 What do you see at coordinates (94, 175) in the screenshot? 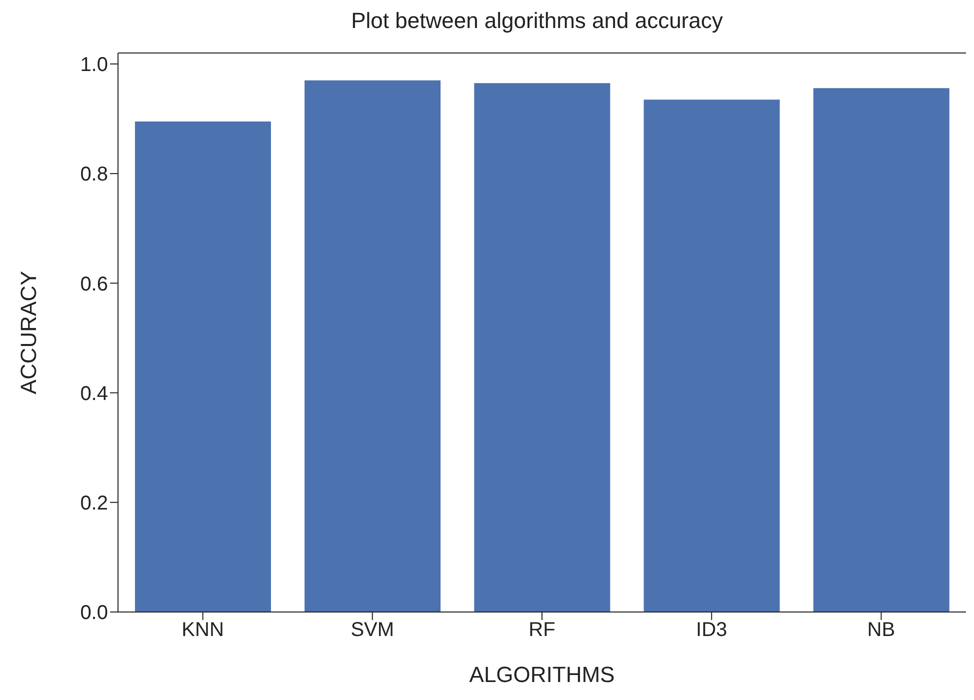
I see `y-tick-label: 0.8` at bounding box center [94, 175].